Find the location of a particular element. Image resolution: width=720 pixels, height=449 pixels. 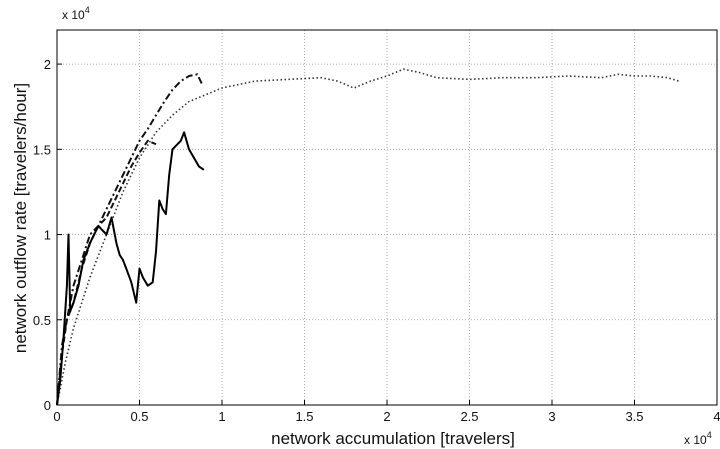

y-ticks: 0 0.5 1 1.5 2 is located at coordinates (47, 235).